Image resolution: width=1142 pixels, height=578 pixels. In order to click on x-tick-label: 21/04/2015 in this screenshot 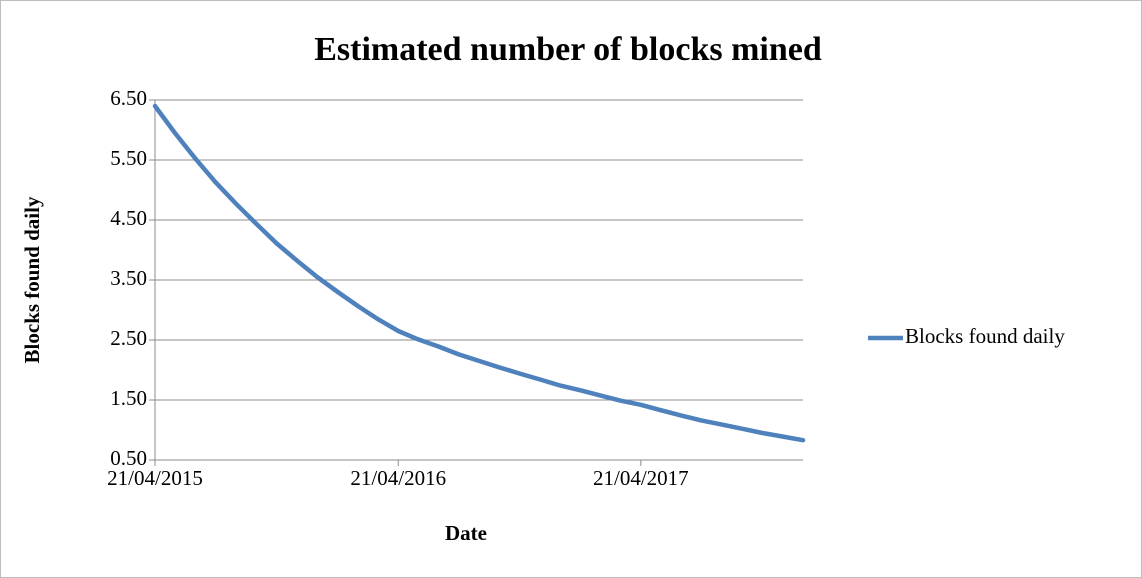, I will do `click(155, 478)`.